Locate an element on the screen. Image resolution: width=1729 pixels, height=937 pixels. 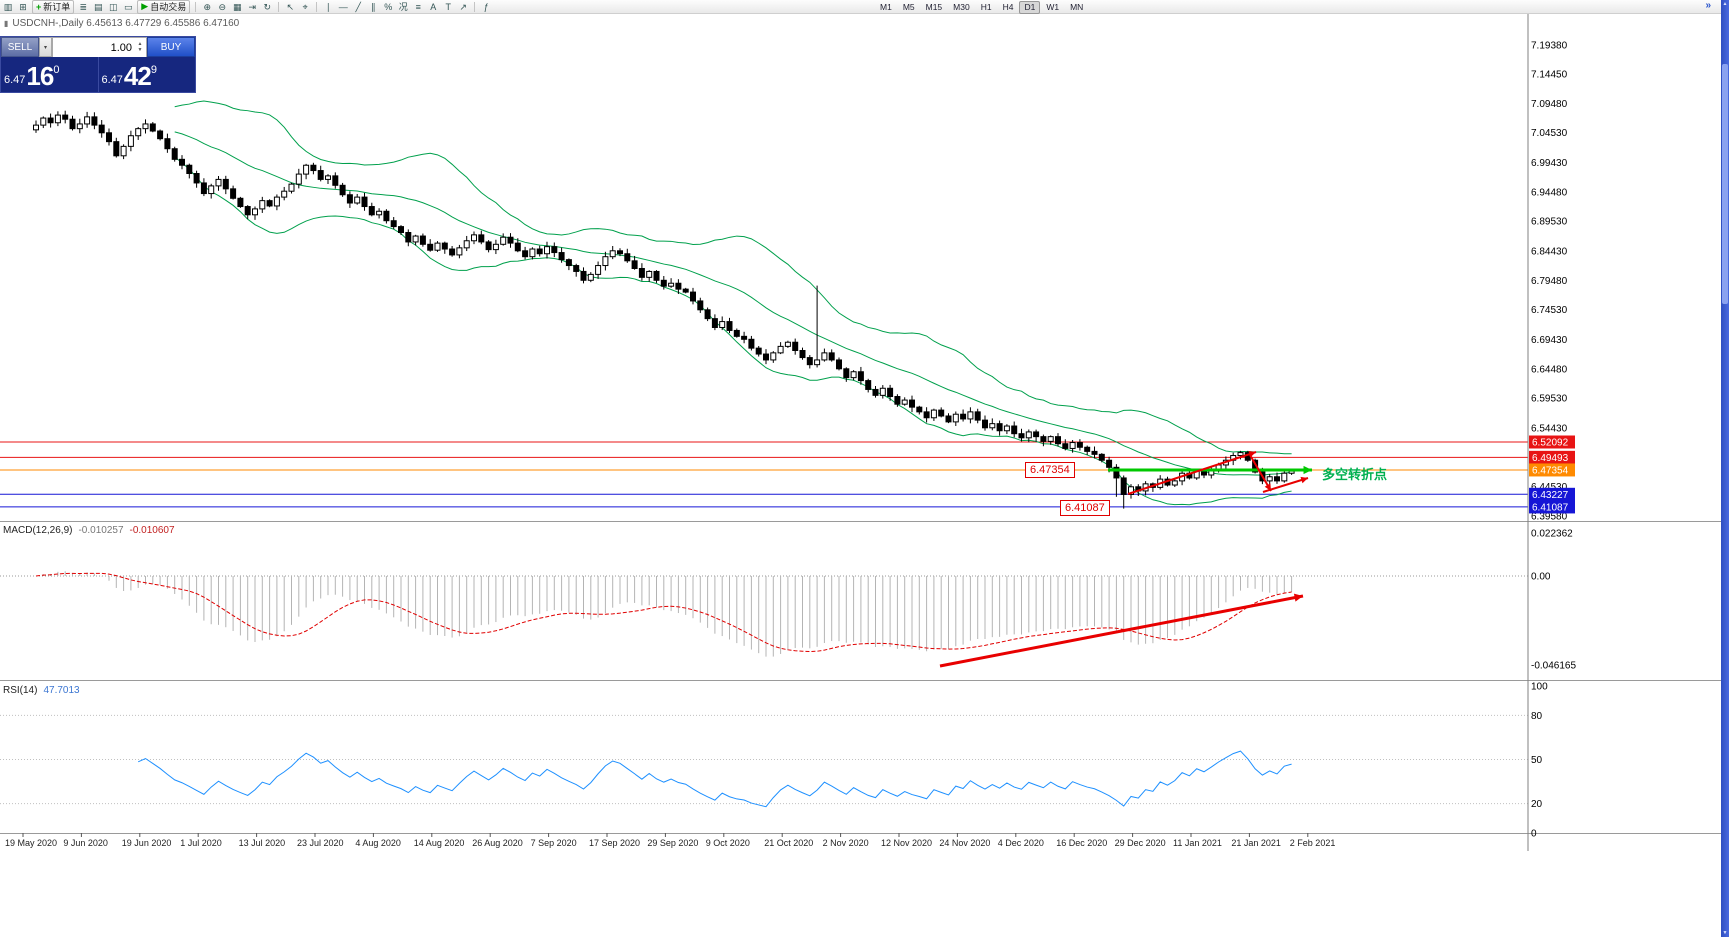
date-label: 16 Dec 2020 is located at coordinates (1081, 843).